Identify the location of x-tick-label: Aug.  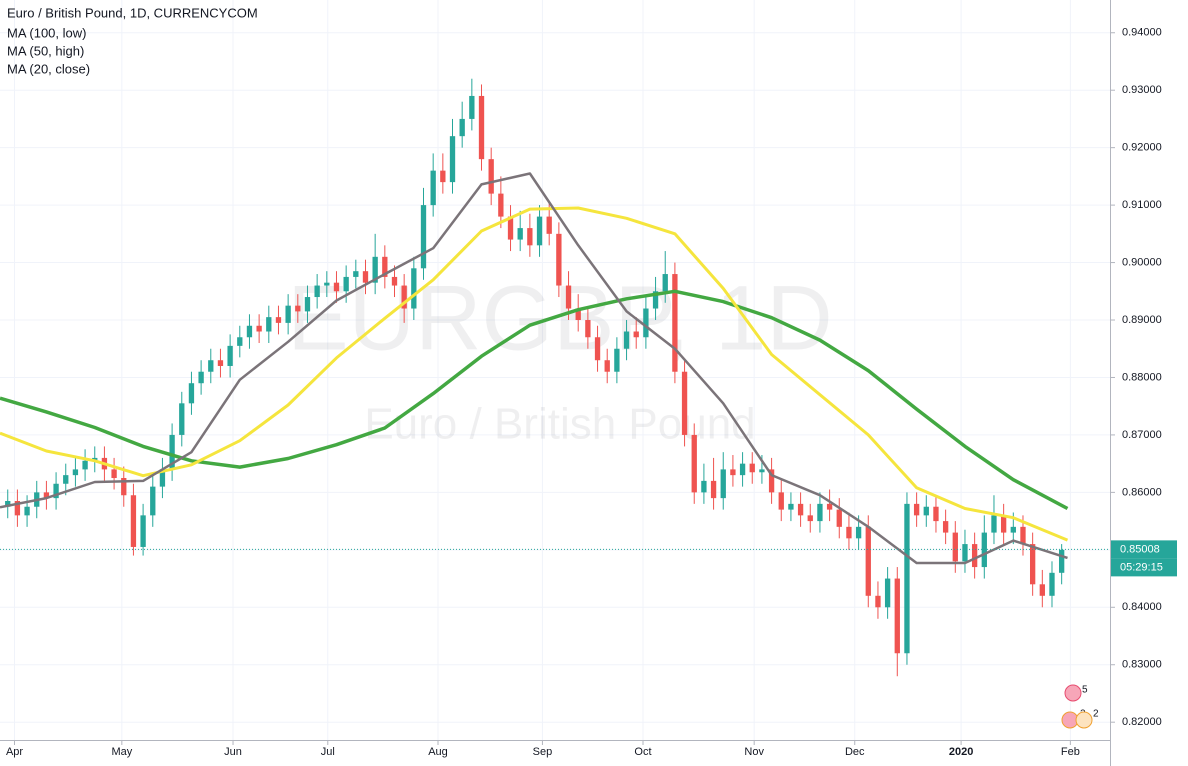
(438, 752).